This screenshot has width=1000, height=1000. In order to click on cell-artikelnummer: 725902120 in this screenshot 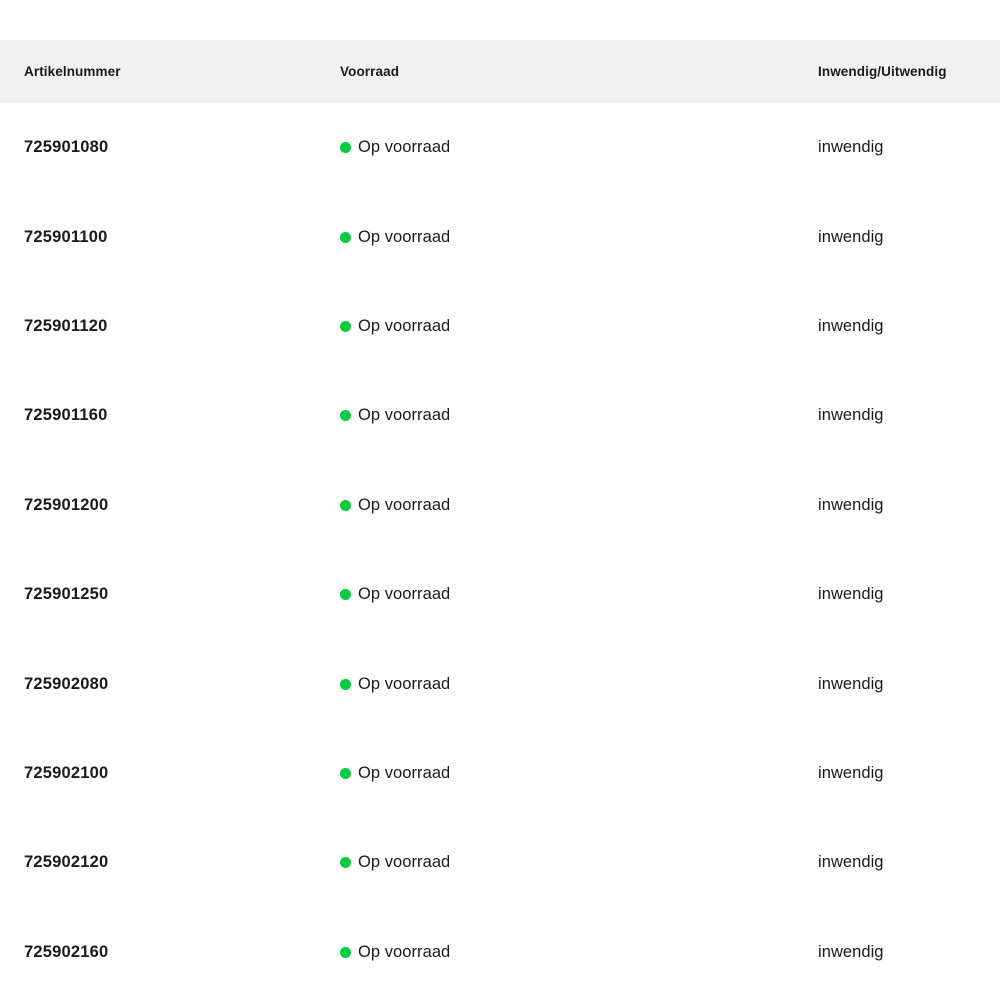, I will do `click(66, 862)`.